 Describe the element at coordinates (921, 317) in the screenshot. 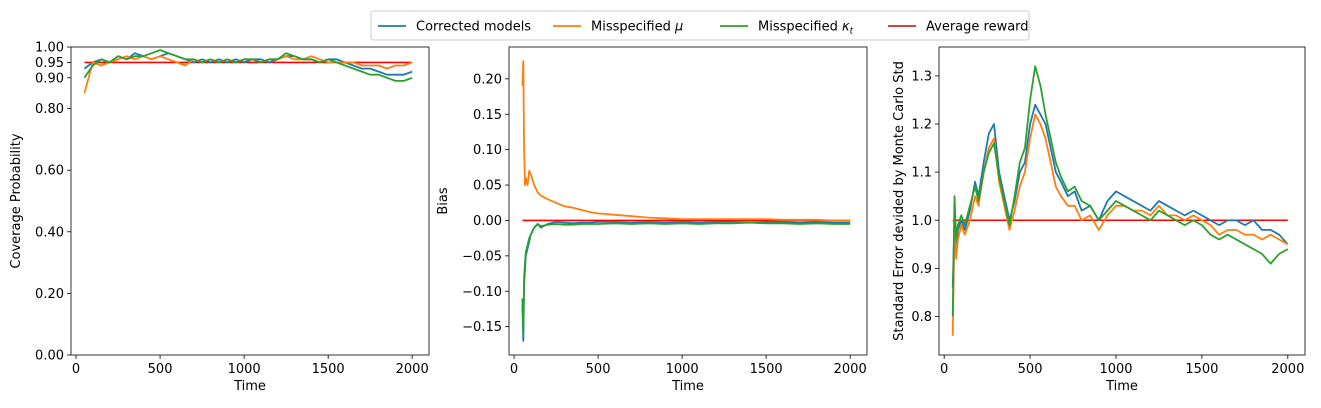

I see `y-tick-label: 0.8` at that location.